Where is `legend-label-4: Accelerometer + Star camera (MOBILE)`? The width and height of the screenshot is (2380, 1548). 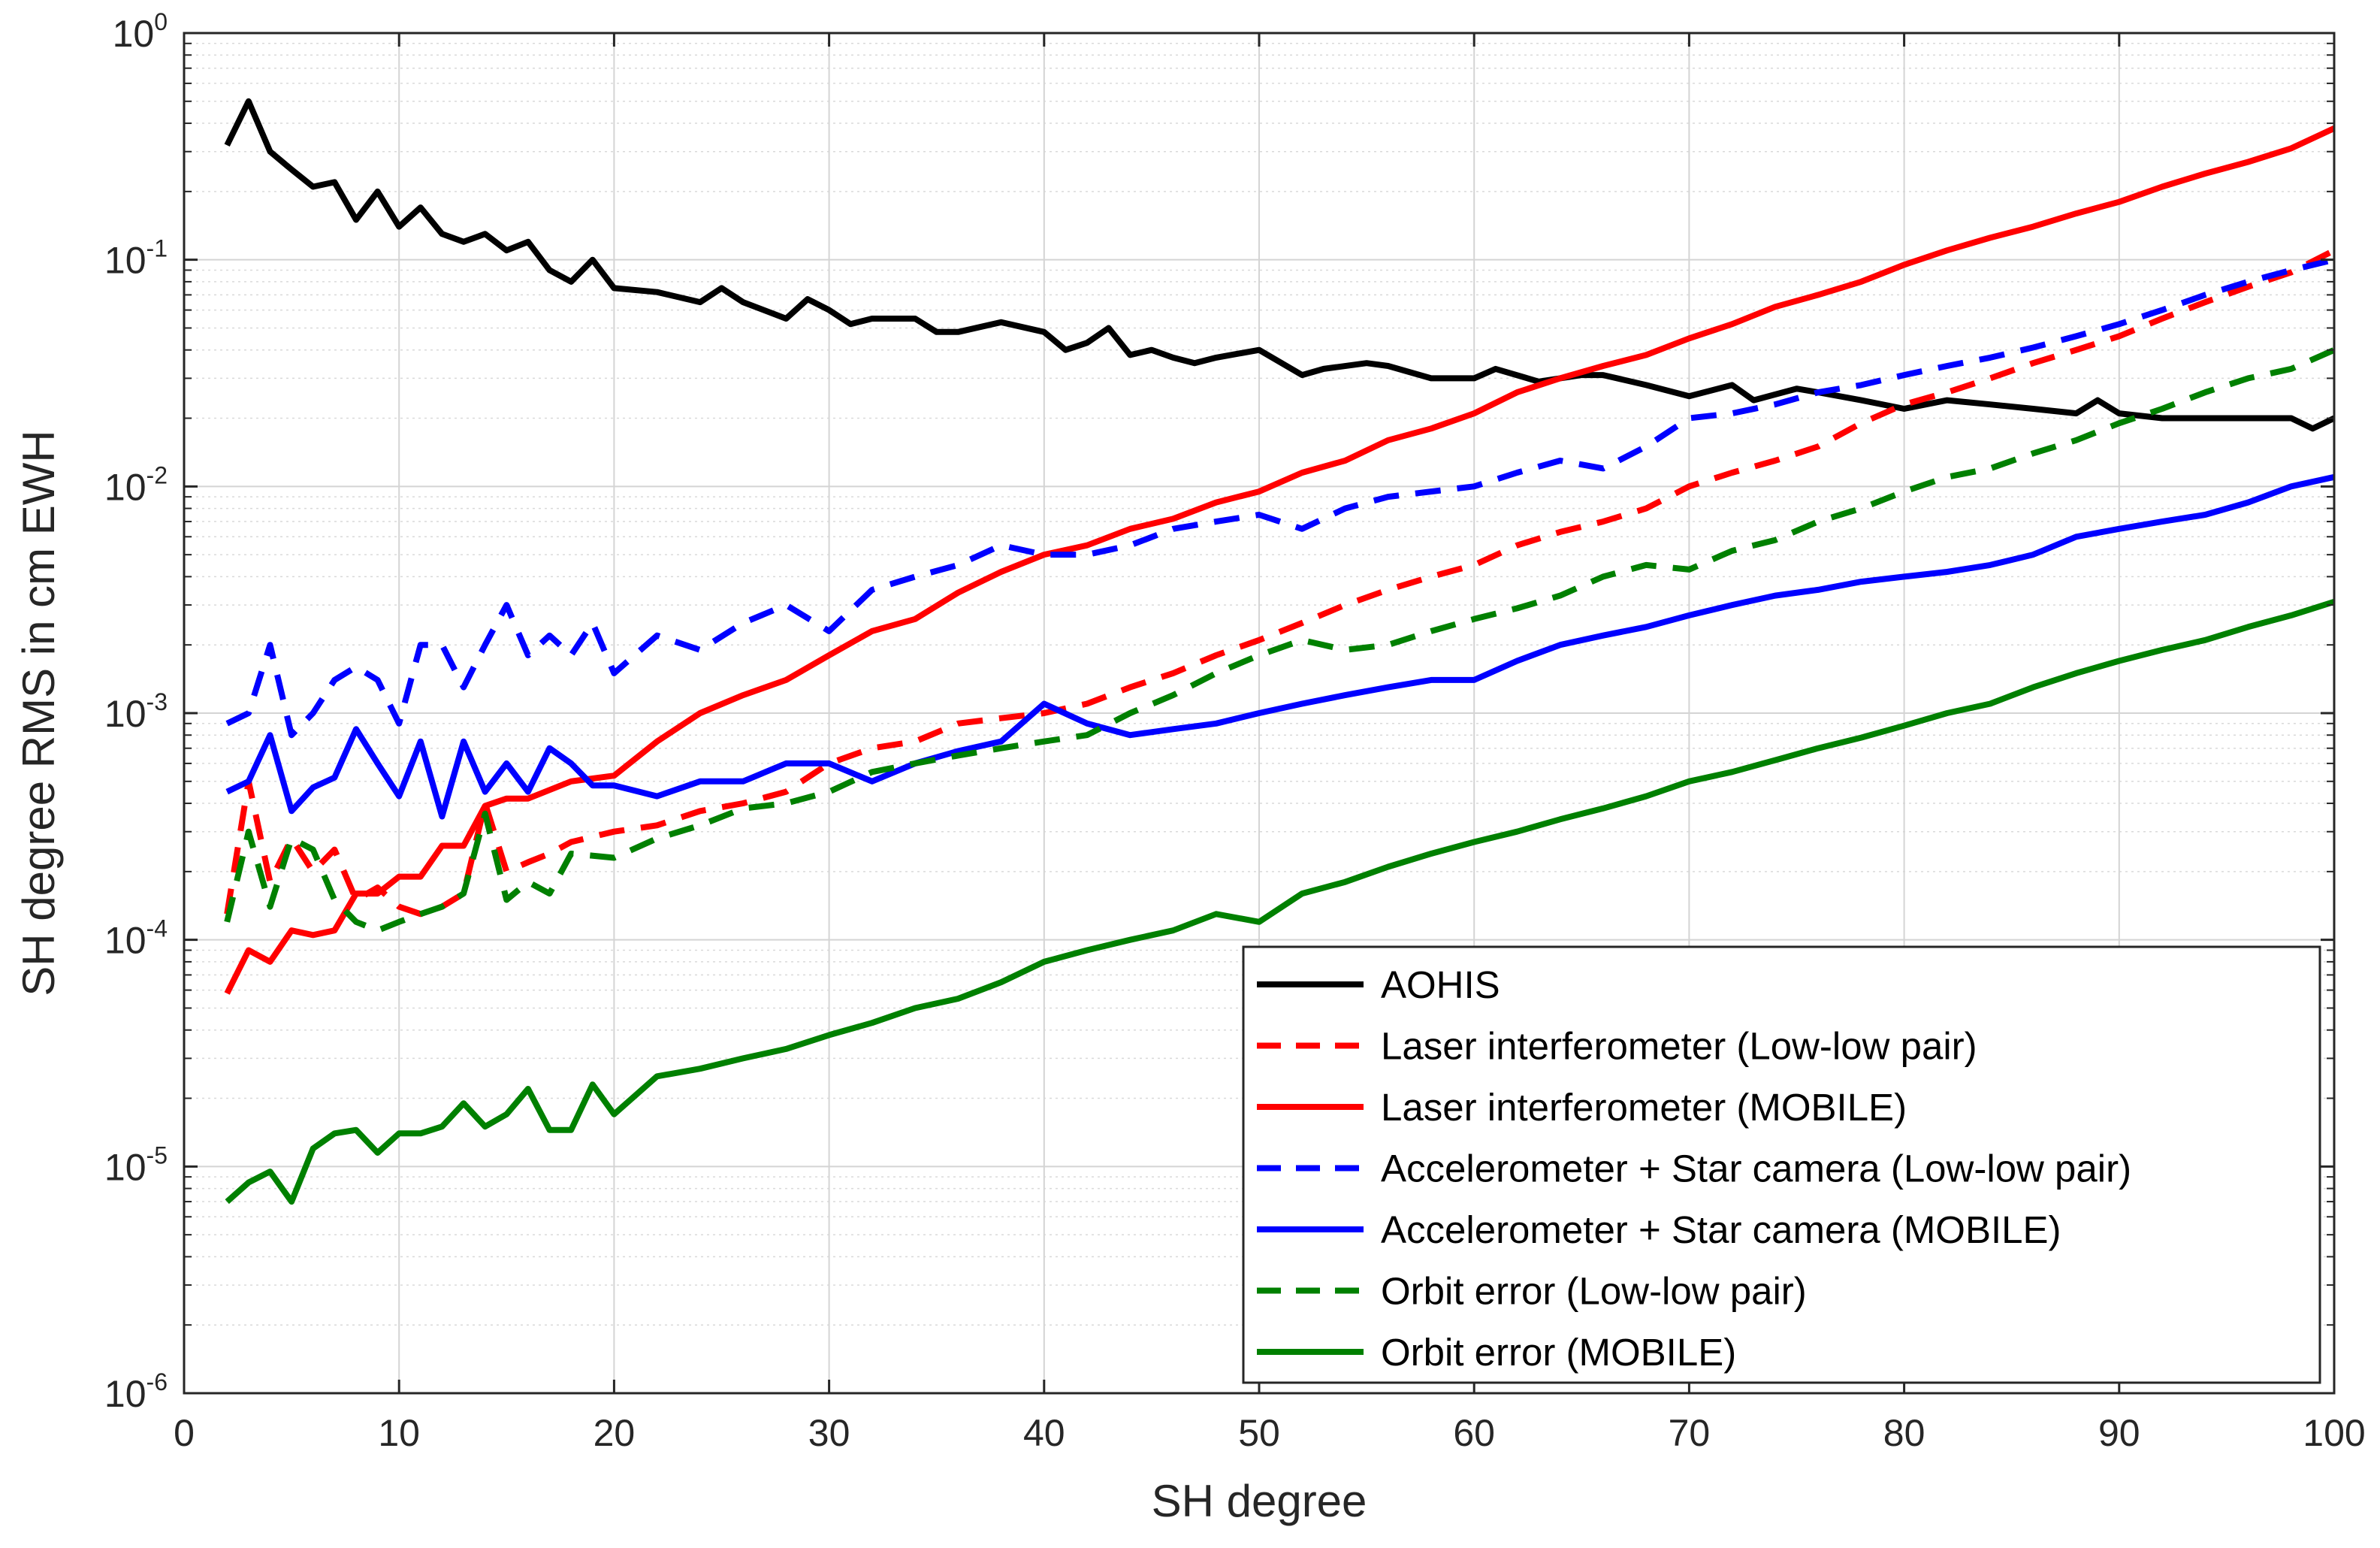 legend-label-4: Accelerometer + Star camera (MOBILE) is located at coordinates (1721, 1229).